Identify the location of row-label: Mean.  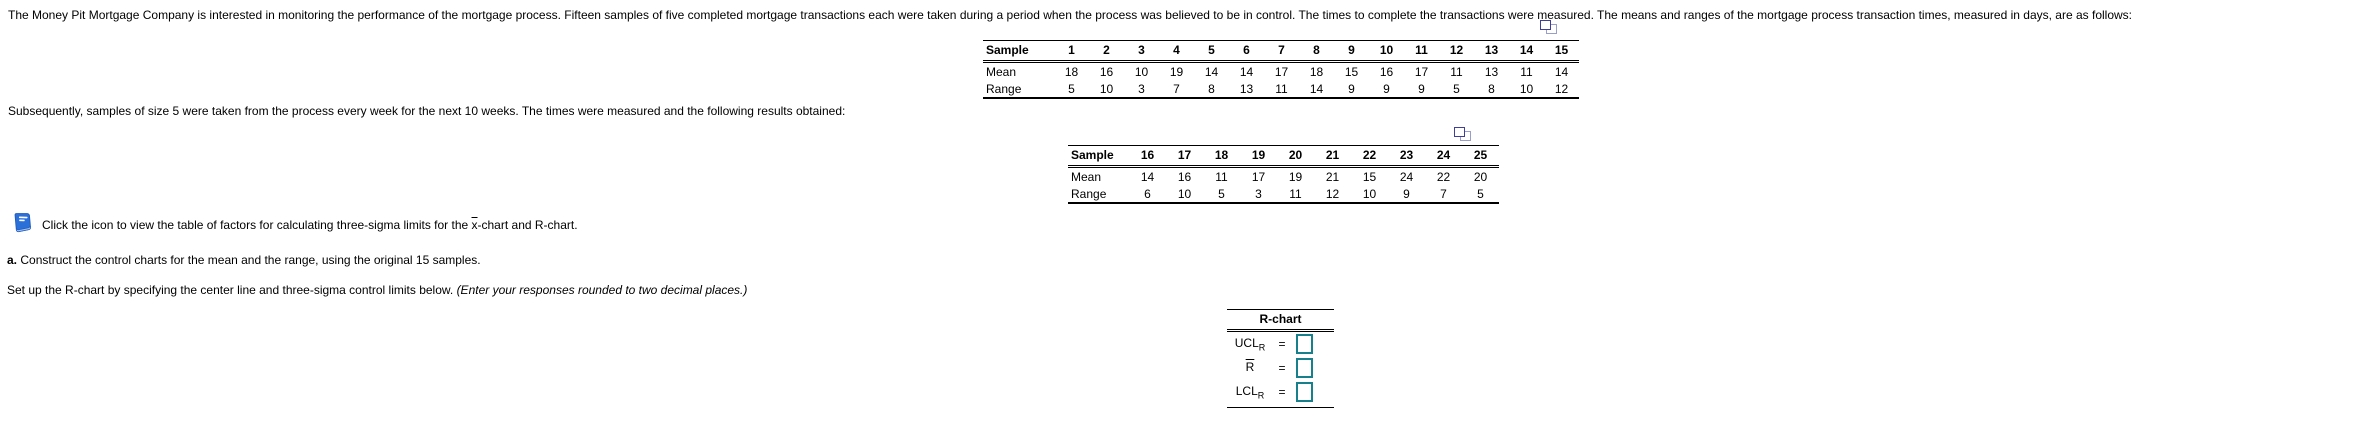
(1086, 177).